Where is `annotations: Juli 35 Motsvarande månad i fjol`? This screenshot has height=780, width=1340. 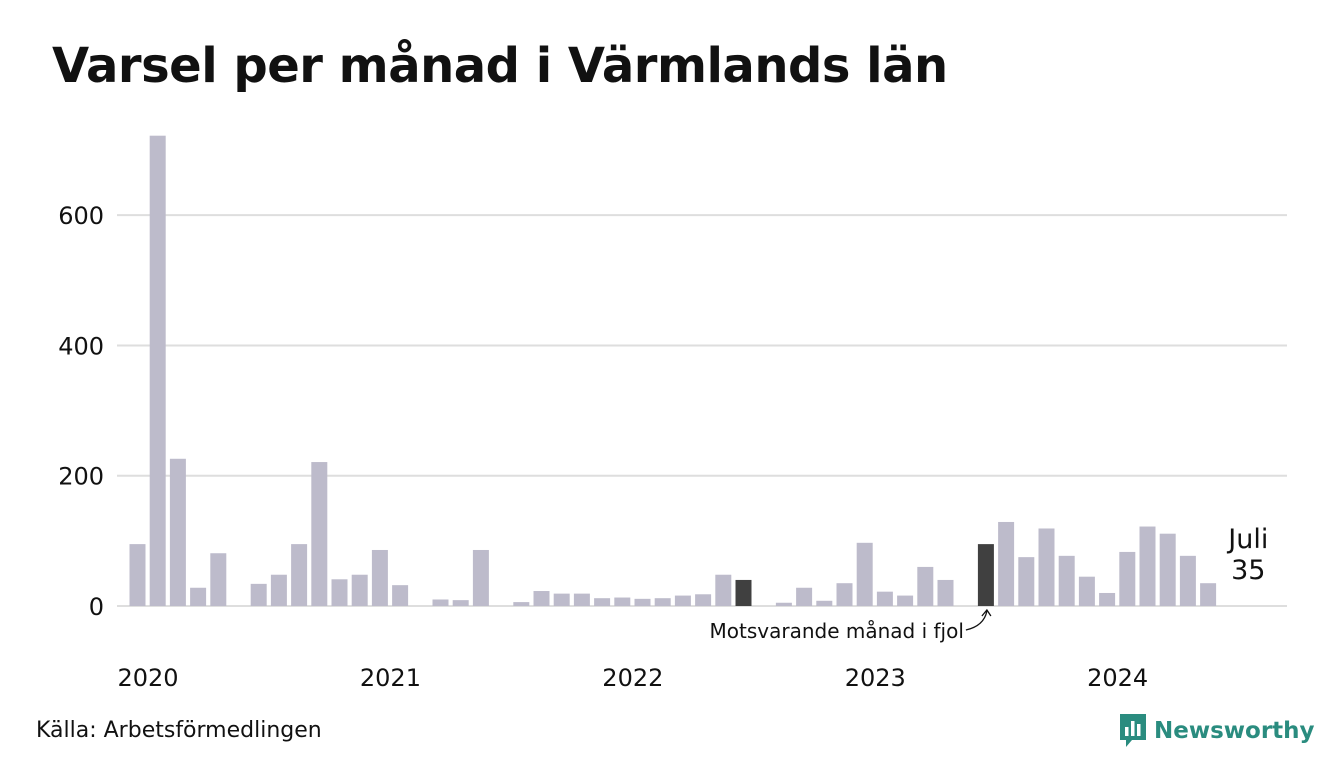
annotations: Juli 35 Motsvarande månad i fjol is located at coordinates (989, 583).